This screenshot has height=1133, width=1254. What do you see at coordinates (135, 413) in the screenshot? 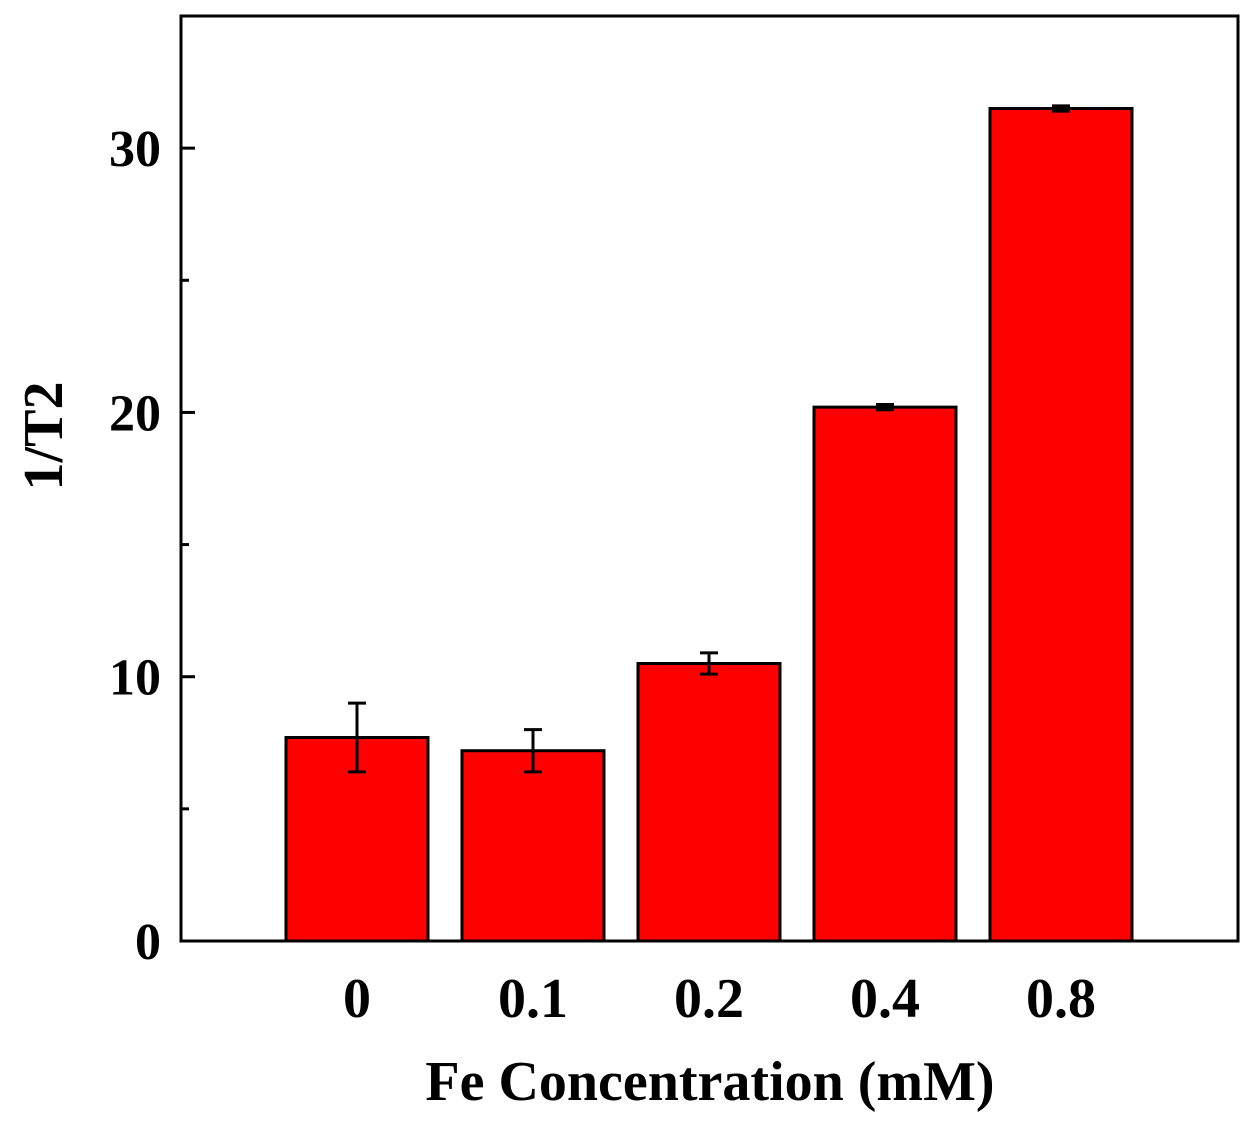
I see `y-tick-label: 20` at bounding box center [135, 413].